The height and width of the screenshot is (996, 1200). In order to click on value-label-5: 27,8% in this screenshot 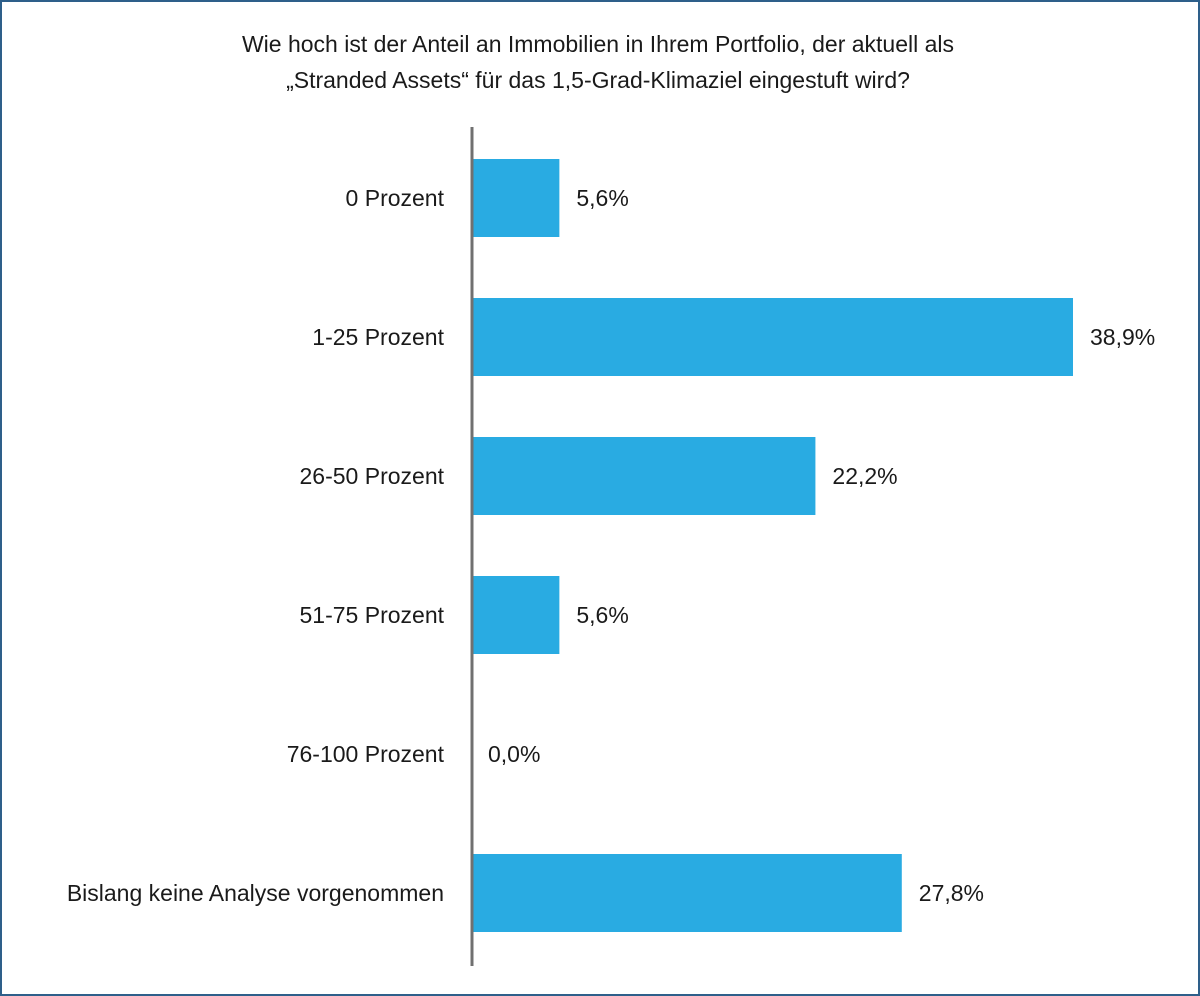, I will do `click(951, 893)`.